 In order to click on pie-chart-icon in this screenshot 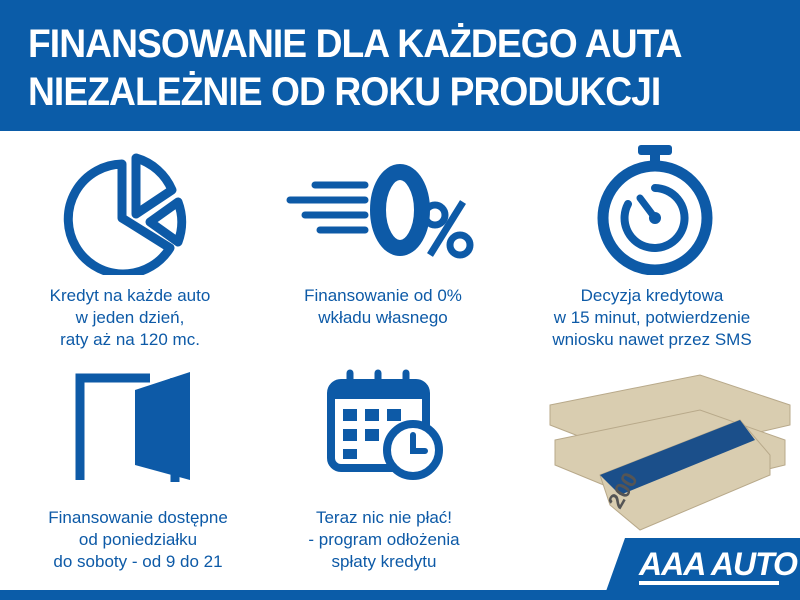, I will do `click(125, 214)`.